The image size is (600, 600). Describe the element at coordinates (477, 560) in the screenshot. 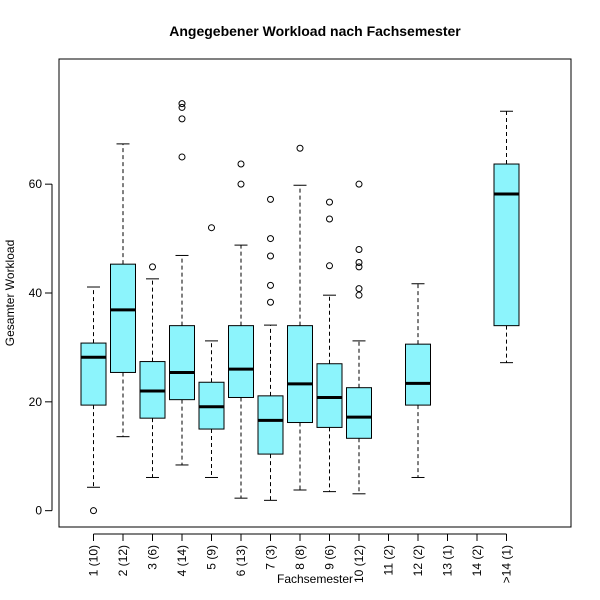

I see `x-tick-label: 14 (2)` at that location.